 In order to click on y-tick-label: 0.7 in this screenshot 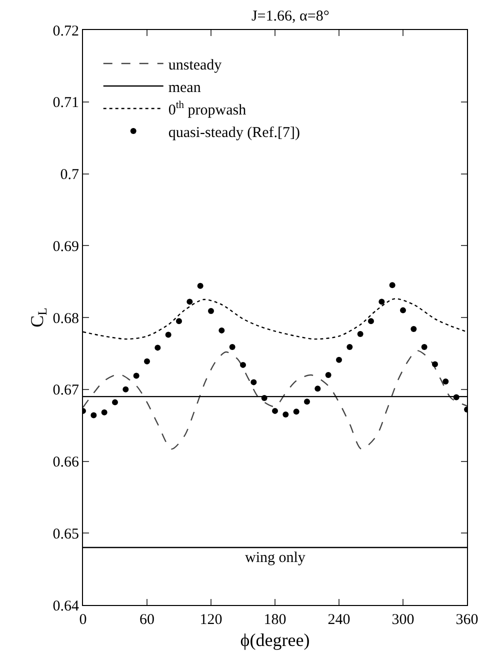, I will do `click(70, 175)`.